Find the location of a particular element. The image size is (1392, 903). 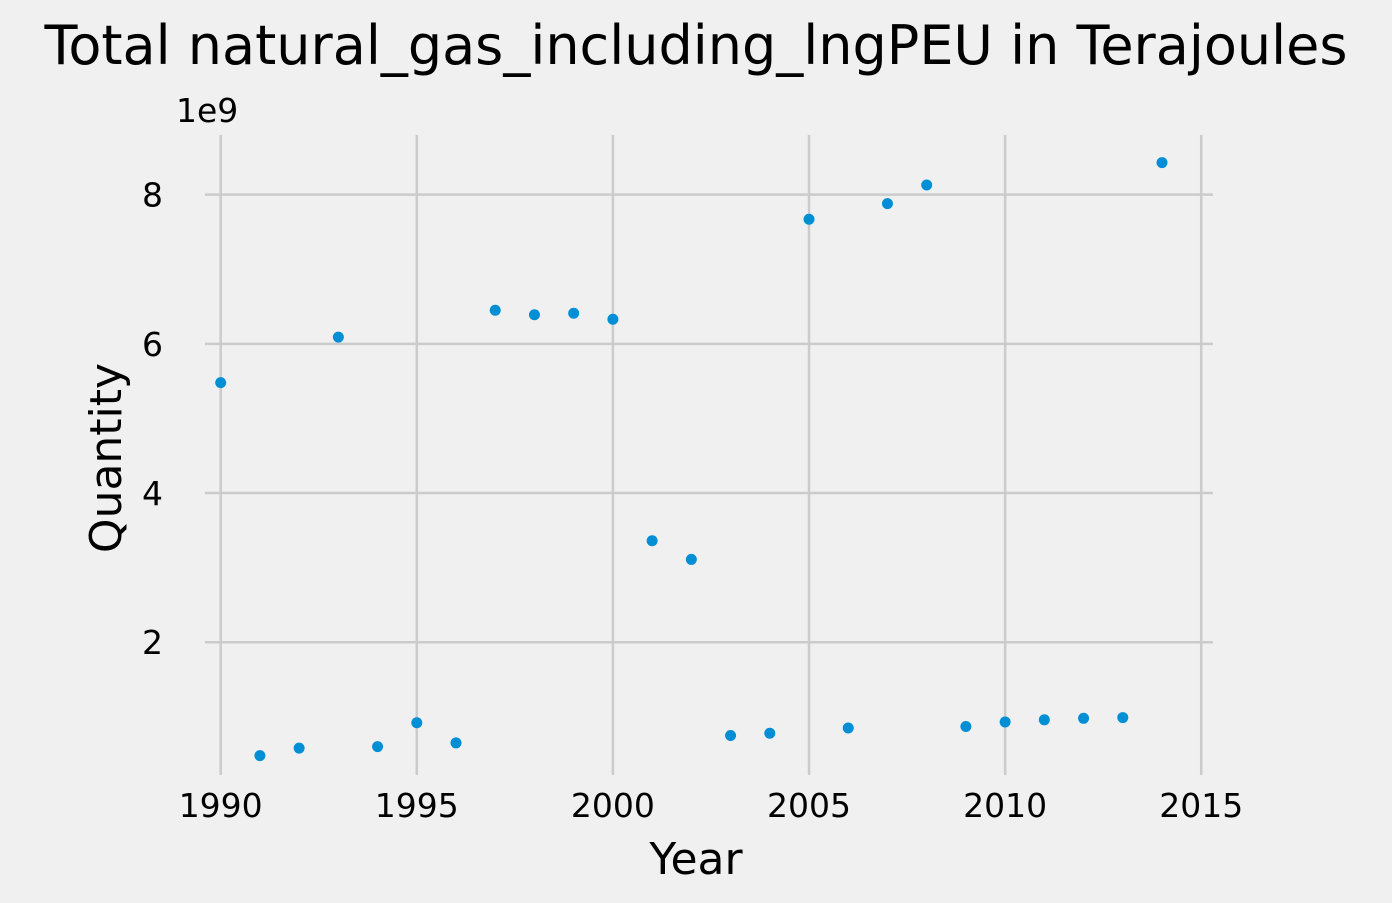

data-point-2002 is located at coordinates (691, 559).